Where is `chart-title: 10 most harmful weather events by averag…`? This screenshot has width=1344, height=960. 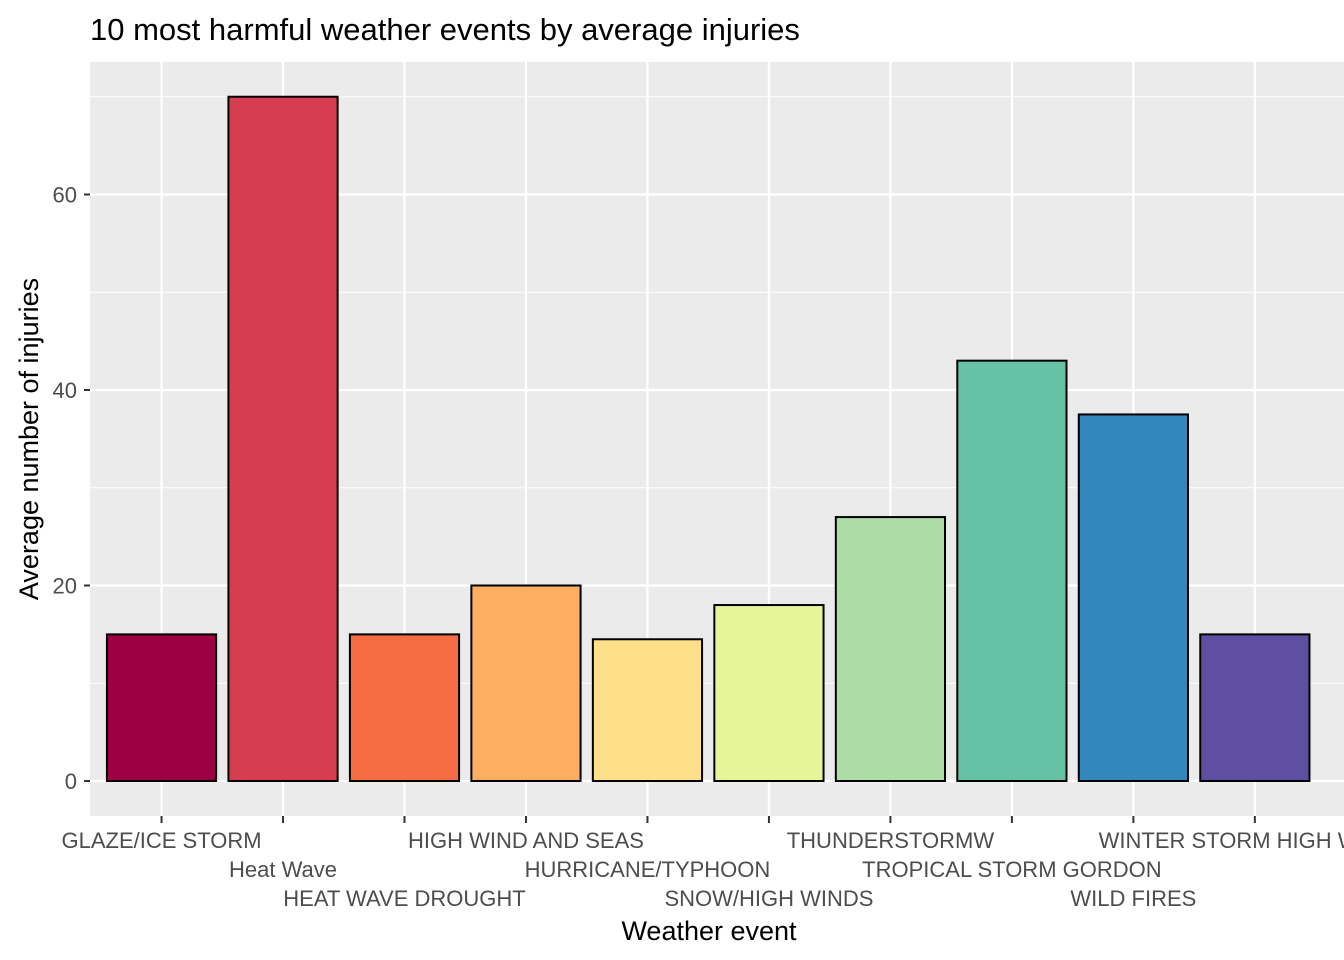
chart-title: 10 most harmful weather events by averag… is located at coordinates (445, 29).